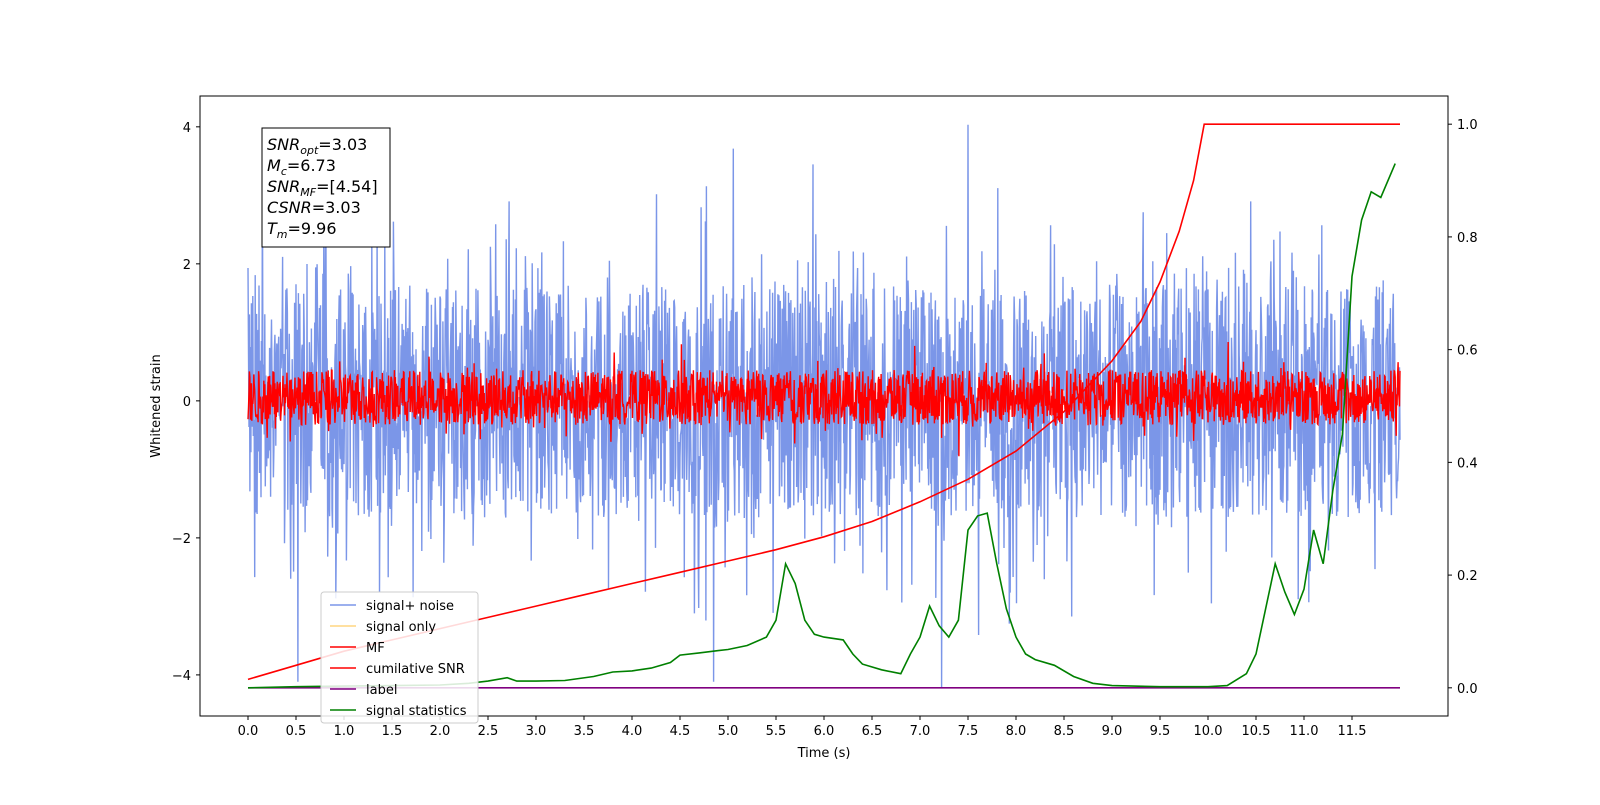  What do you see at coordinates (824, 399) in the screenshot?
I see `series-mf` at bounding box center [824, 399].